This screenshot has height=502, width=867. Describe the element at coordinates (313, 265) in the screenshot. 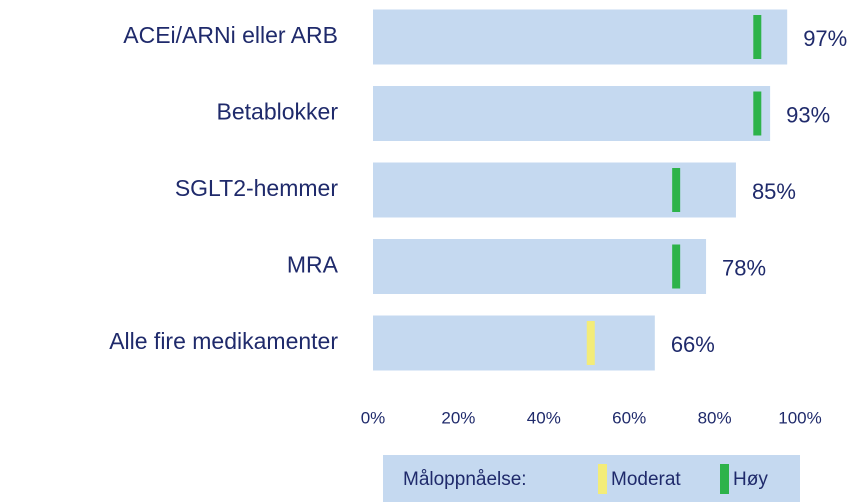

I see `category-label: MRA` at that location.